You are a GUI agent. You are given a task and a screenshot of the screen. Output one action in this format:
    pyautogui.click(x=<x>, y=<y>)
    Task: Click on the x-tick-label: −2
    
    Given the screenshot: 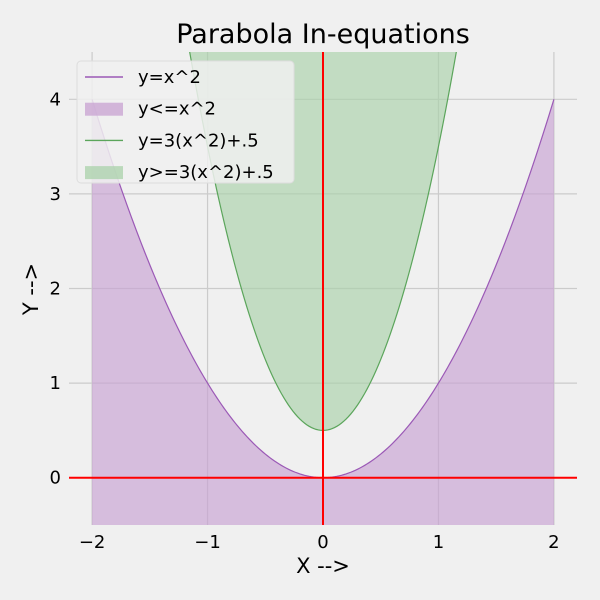 What is the action you would take?
    pyautogui.click(x=92, y=542)
    